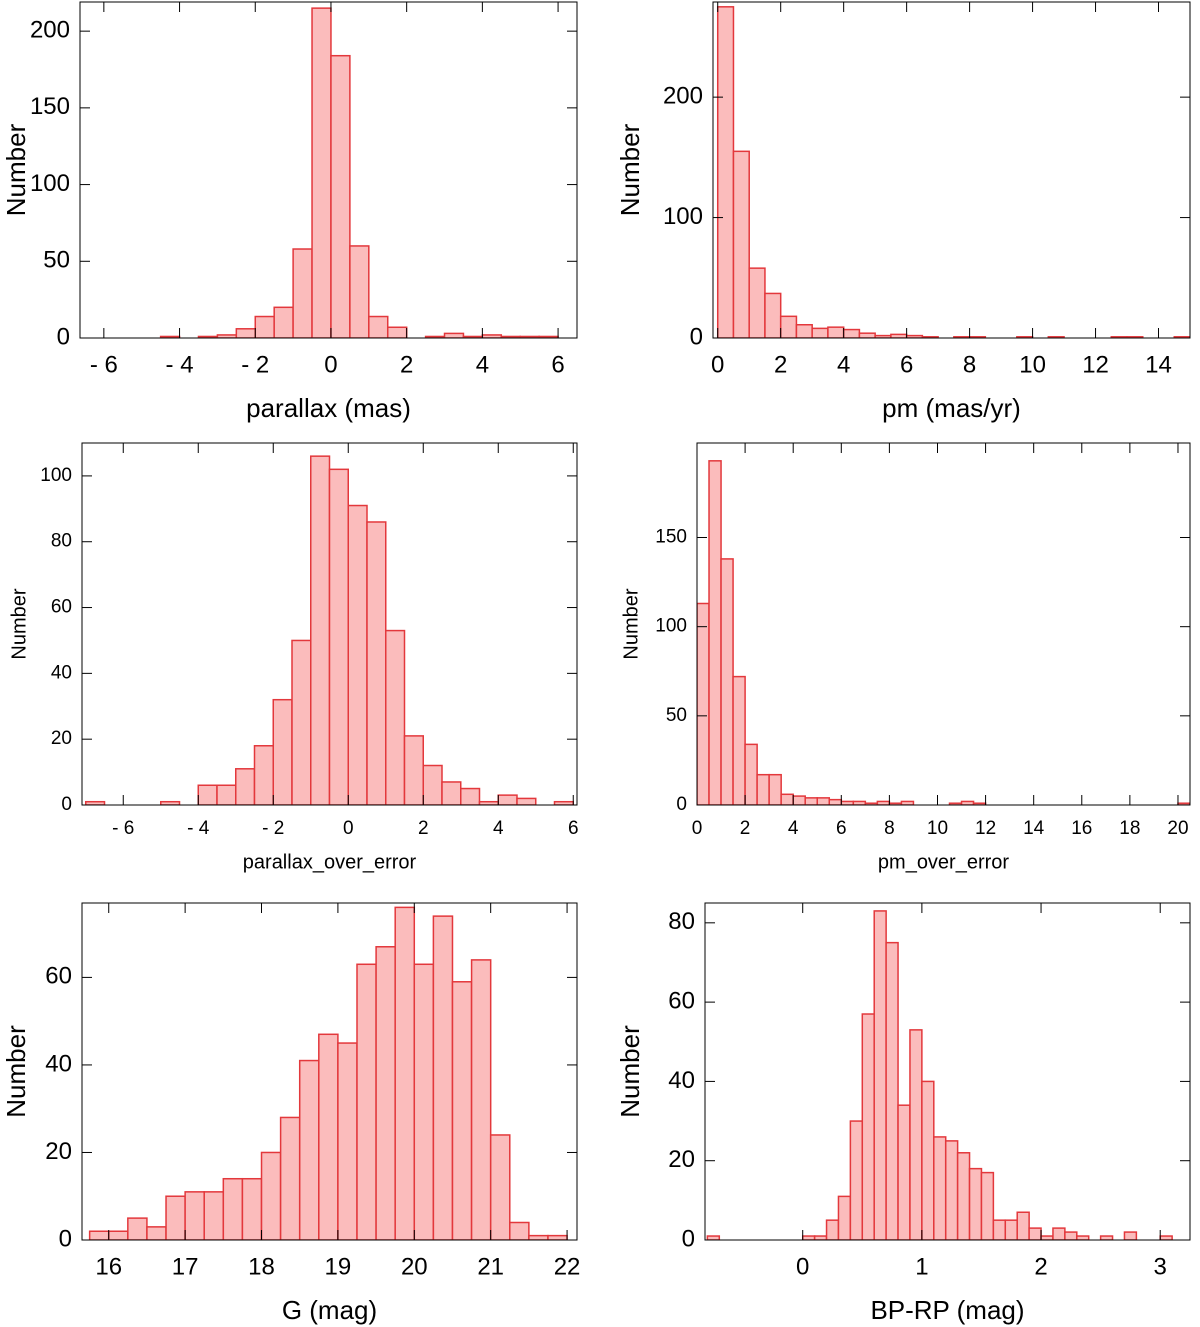  I want to click on x-tick-label: 22, so click(567, 1266).